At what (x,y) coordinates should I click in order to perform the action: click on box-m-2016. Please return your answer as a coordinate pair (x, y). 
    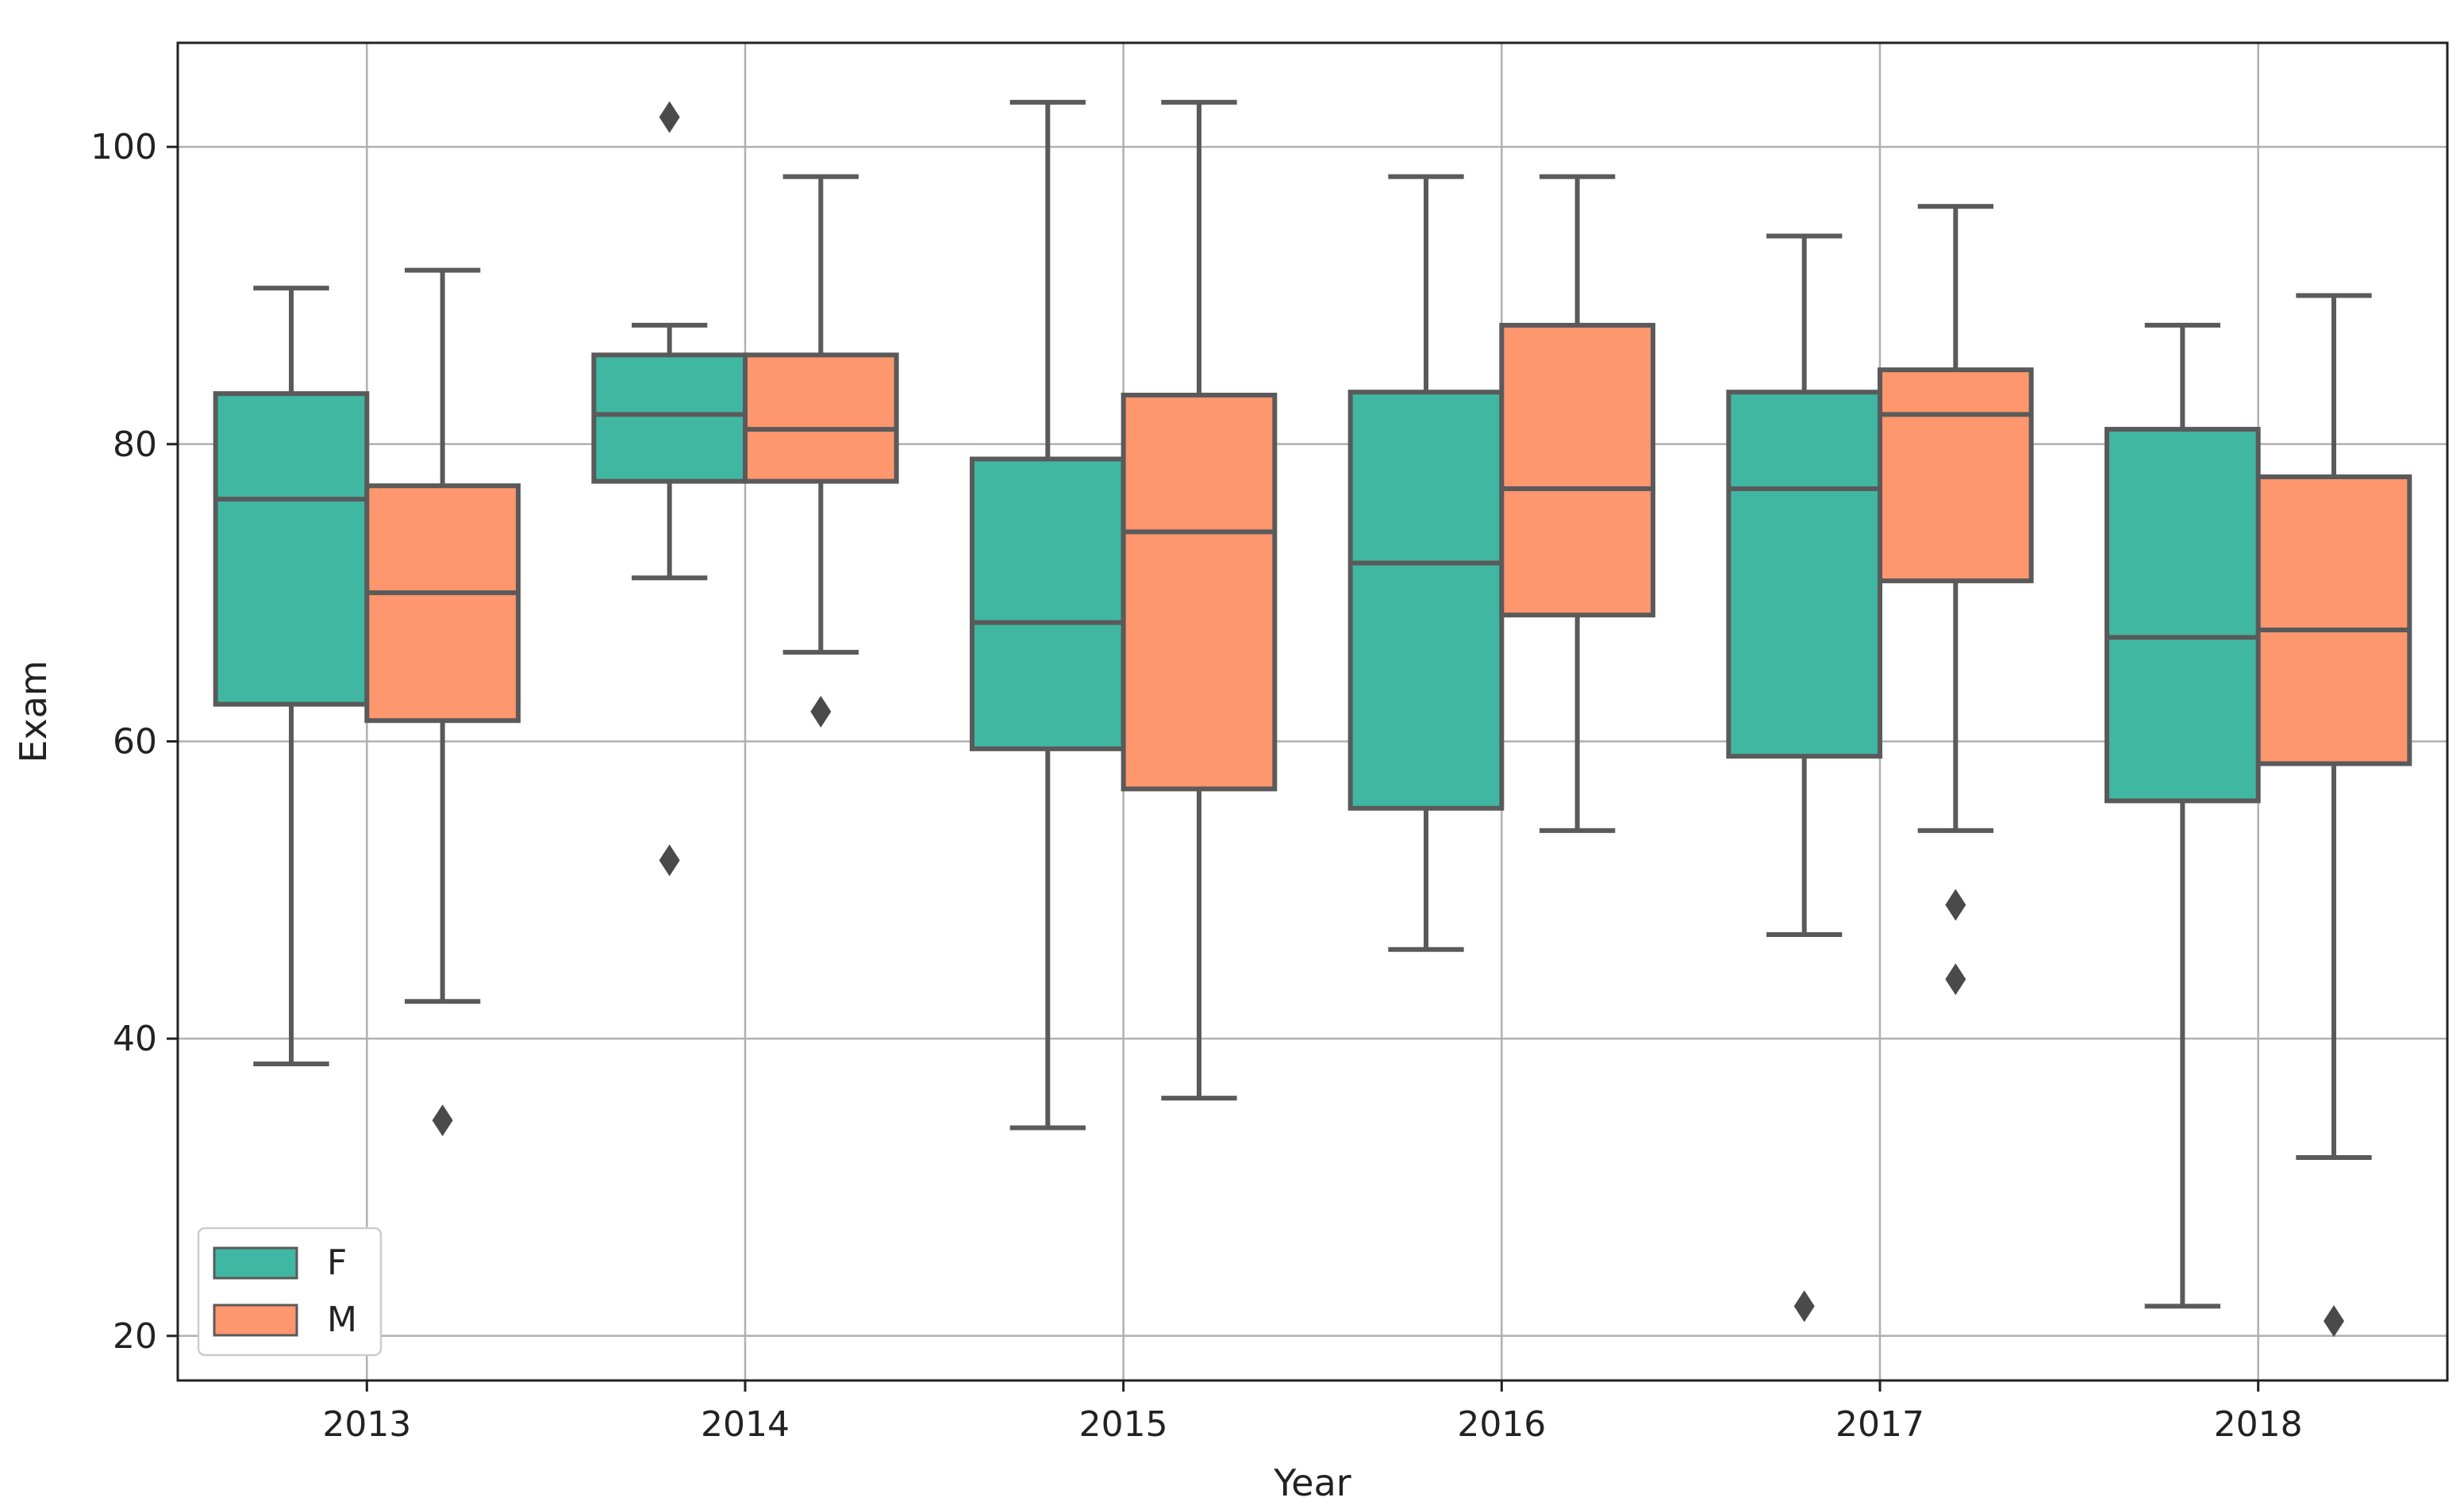
    Looking at the image, I should click on (1578, 503).